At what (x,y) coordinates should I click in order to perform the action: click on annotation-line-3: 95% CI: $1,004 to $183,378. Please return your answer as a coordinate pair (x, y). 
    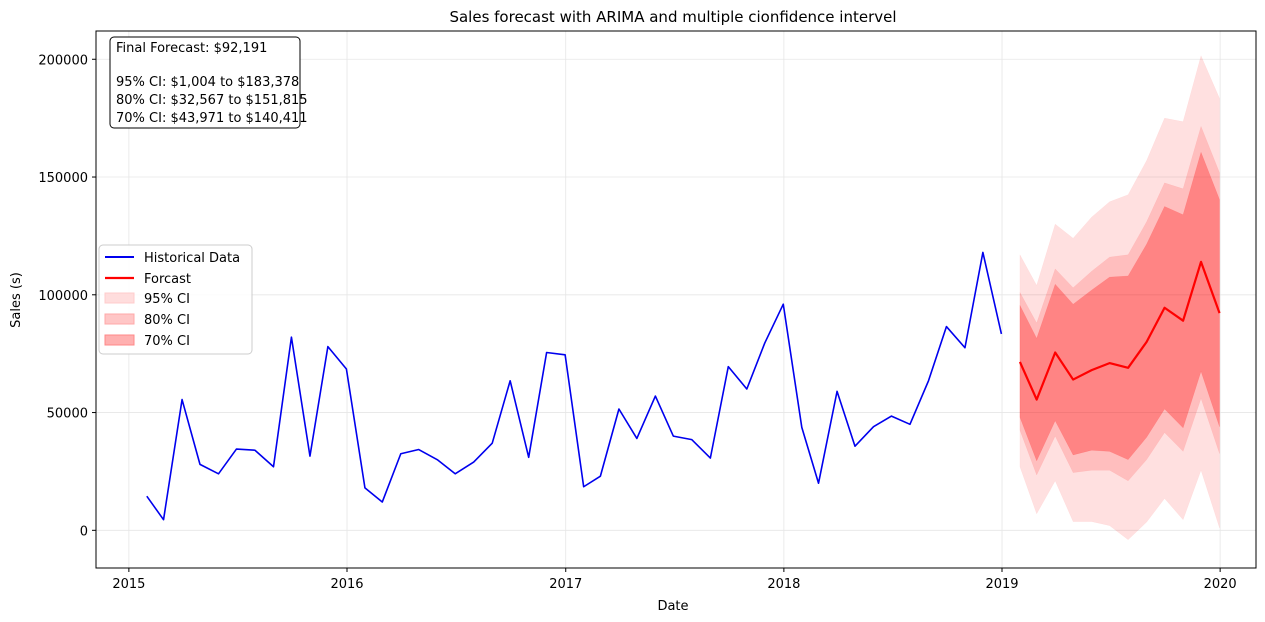
    Looking at the image, I should click on (207, 82).